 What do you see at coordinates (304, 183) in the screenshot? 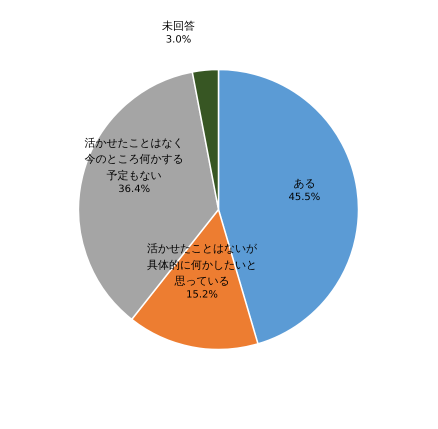
I see `slice-label: ある` at bounding box center [304, 183].